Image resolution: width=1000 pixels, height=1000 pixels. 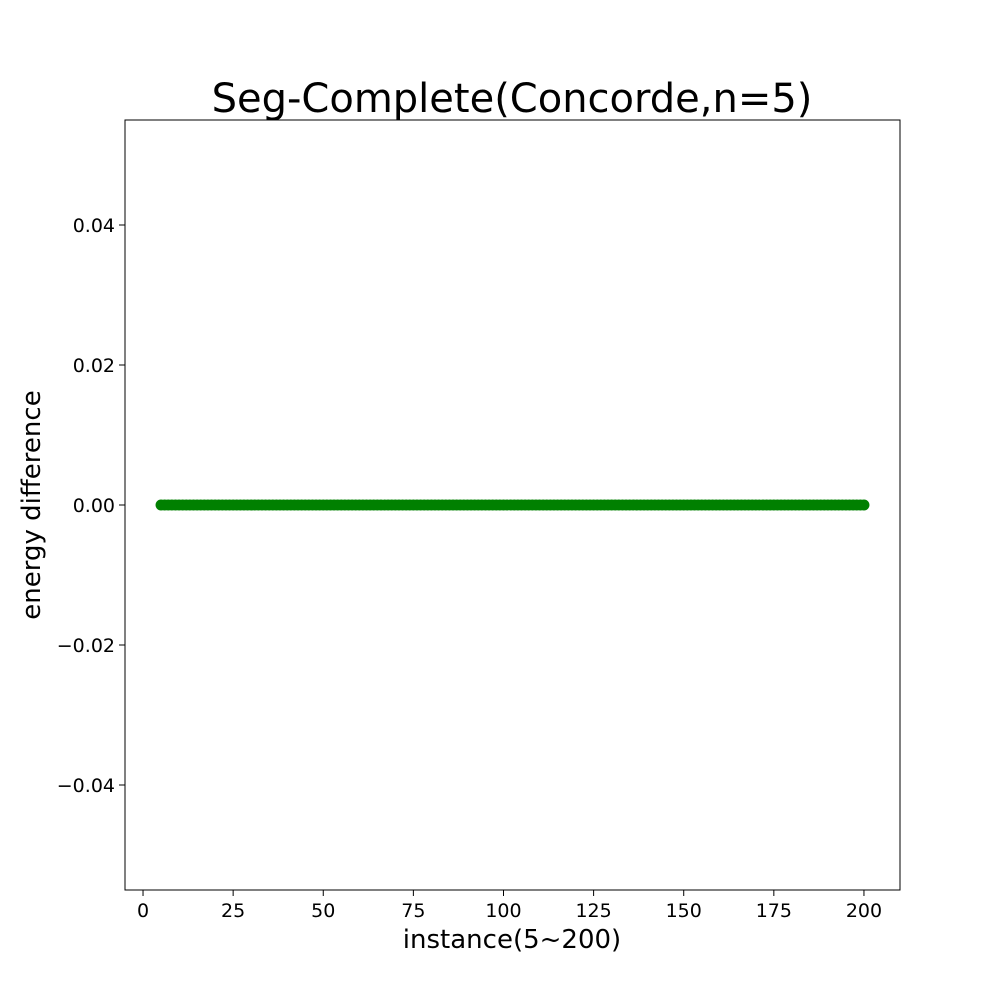 What do you see at coordinates (86, 786) in the screenshot?
I see `y-tick-label: −0.04` at bounding box center [86, 786].